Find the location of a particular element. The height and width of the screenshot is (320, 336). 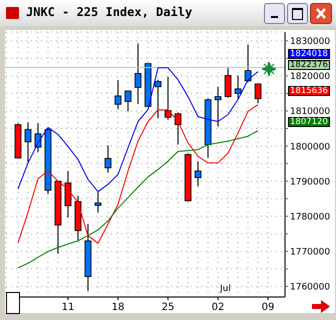

ref-line-label: 1822376 is located at coordinates (309, 65).